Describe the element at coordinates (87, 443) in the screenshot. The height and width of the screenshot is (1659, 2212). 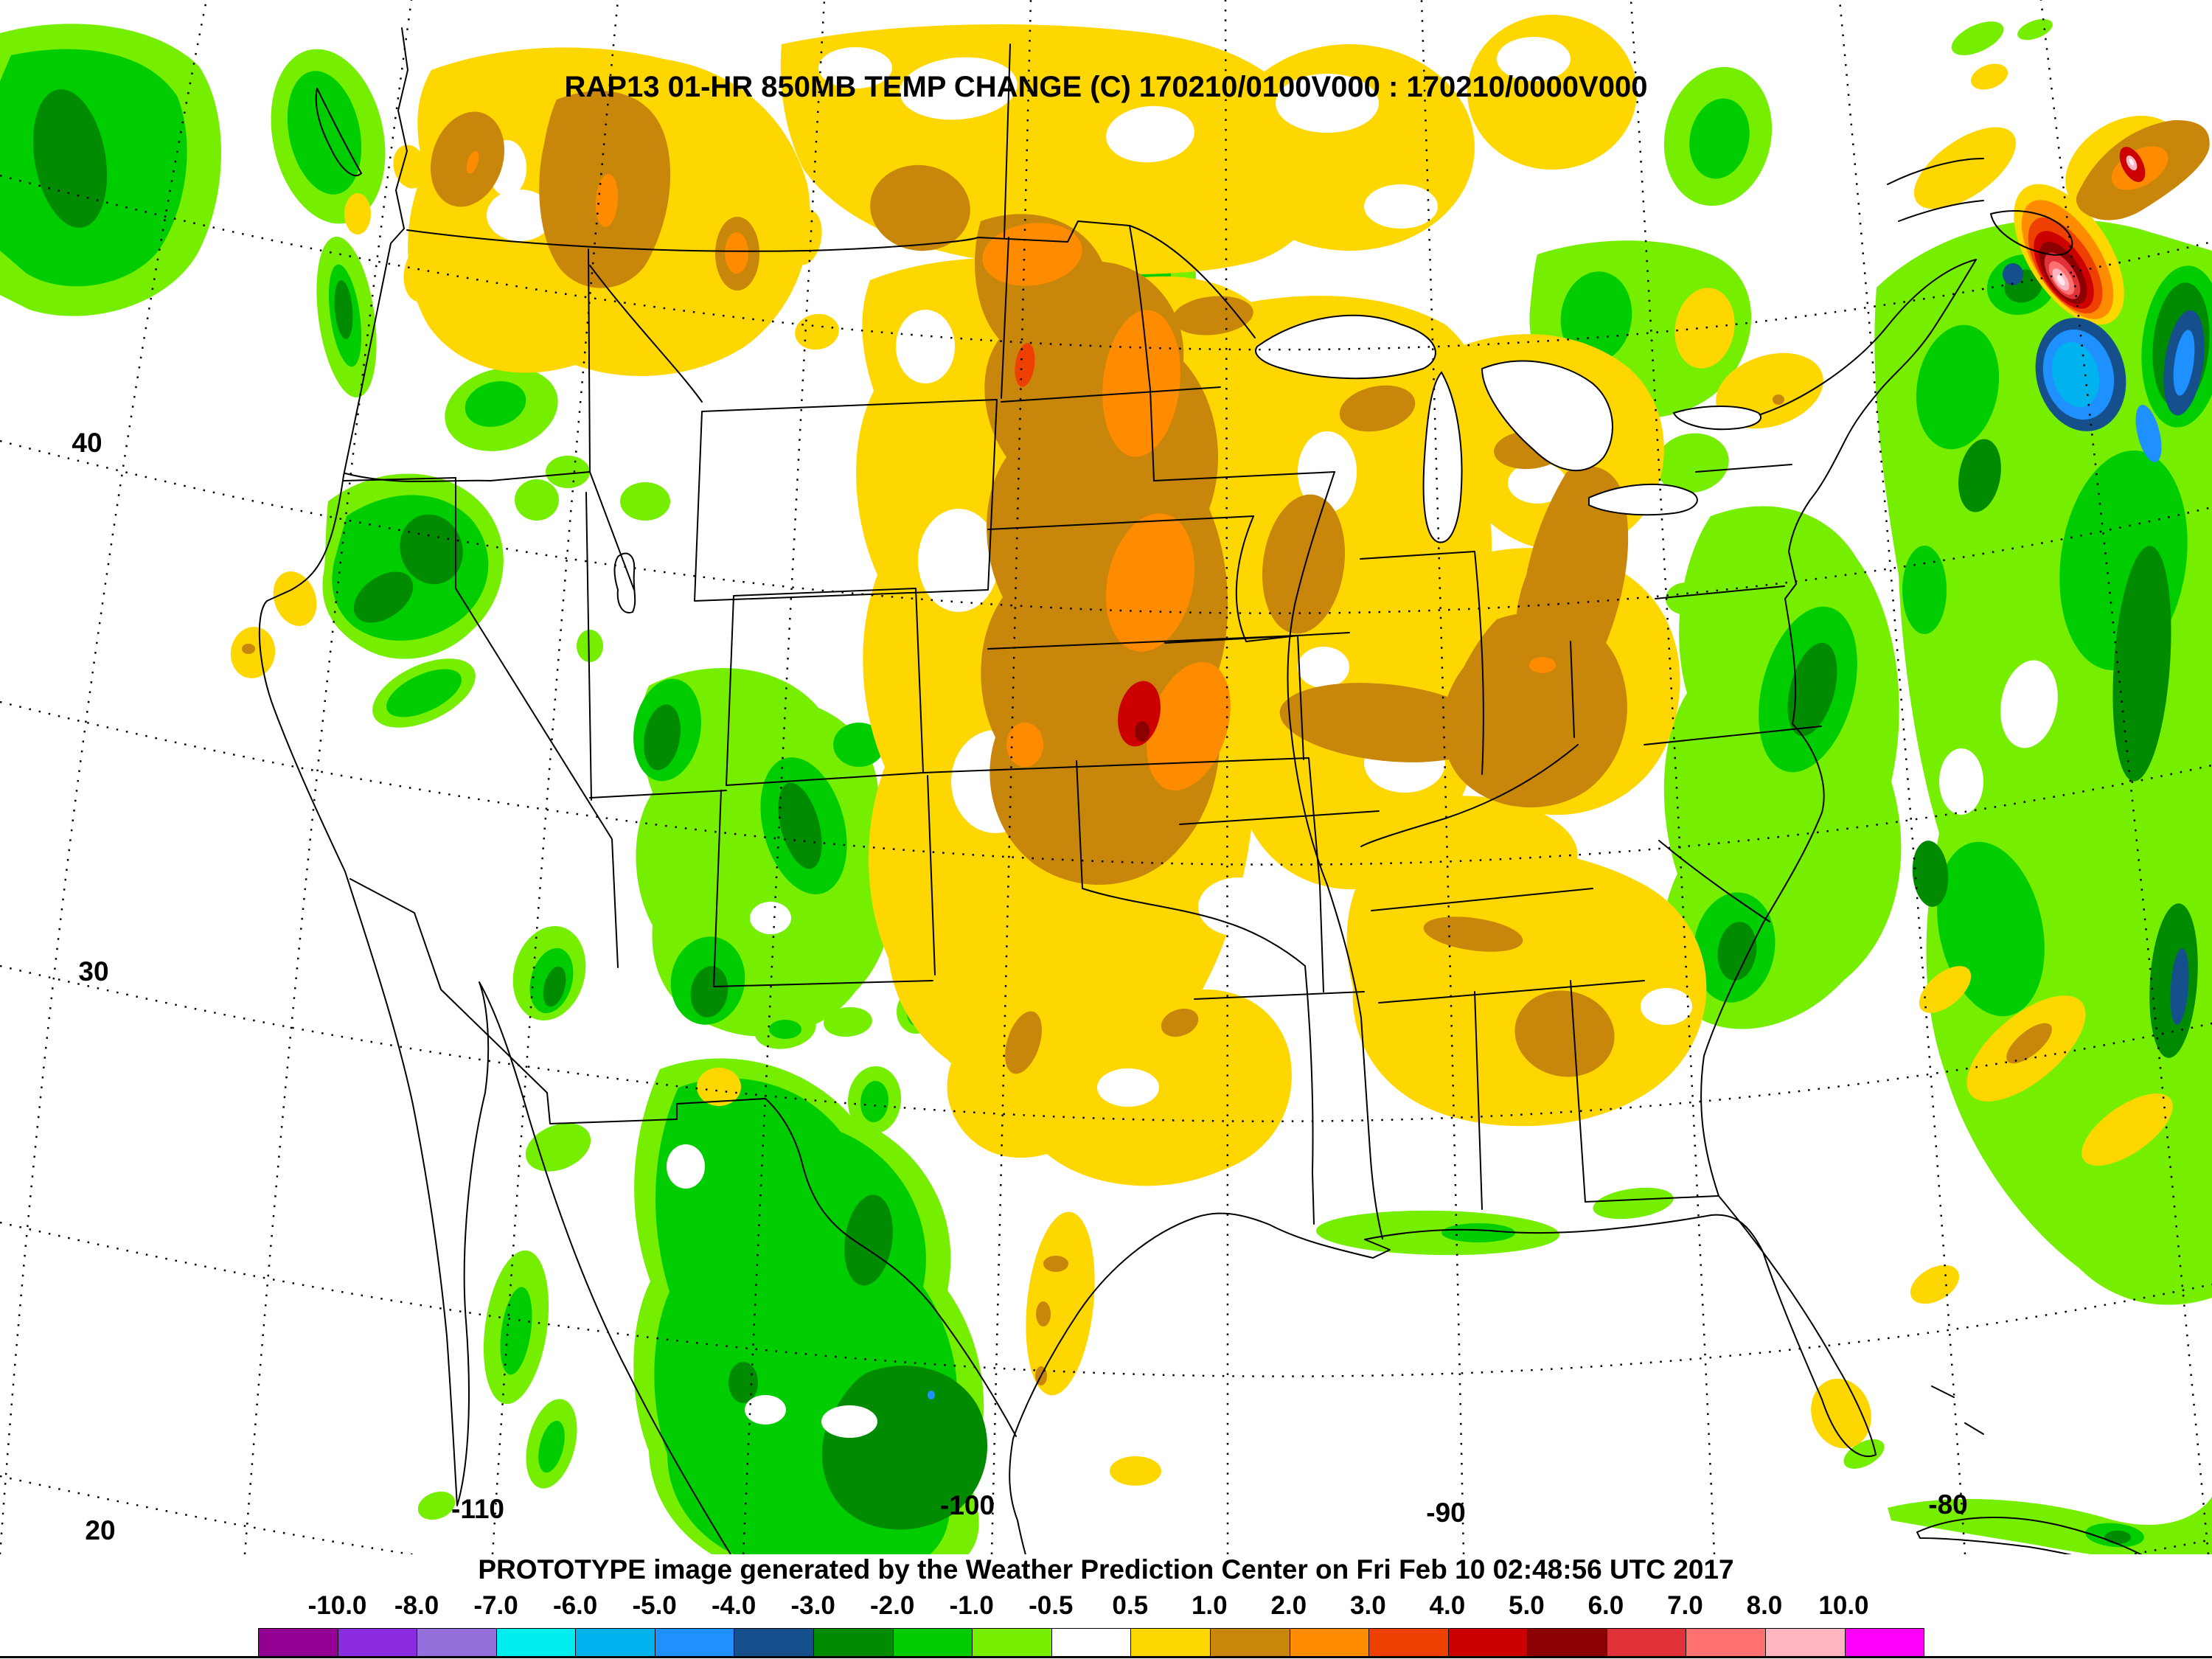
I see `lat-label: 40` at that location.